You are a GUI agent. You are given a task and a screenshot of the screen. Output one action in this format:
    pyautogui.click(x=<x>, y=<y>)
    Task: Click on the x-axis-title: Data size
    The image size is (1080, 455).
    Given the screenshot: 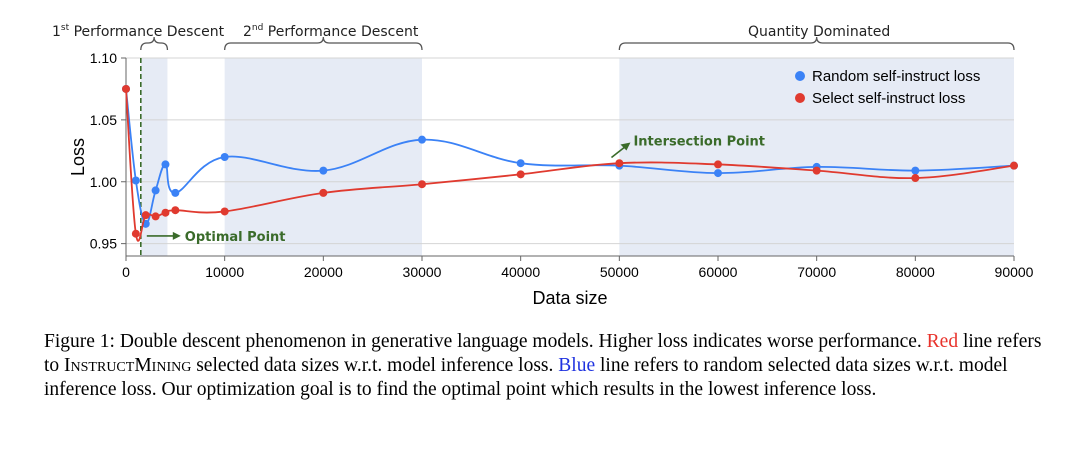 What is the action you would take?
    pyautogui.click(x=569, y=298)
    